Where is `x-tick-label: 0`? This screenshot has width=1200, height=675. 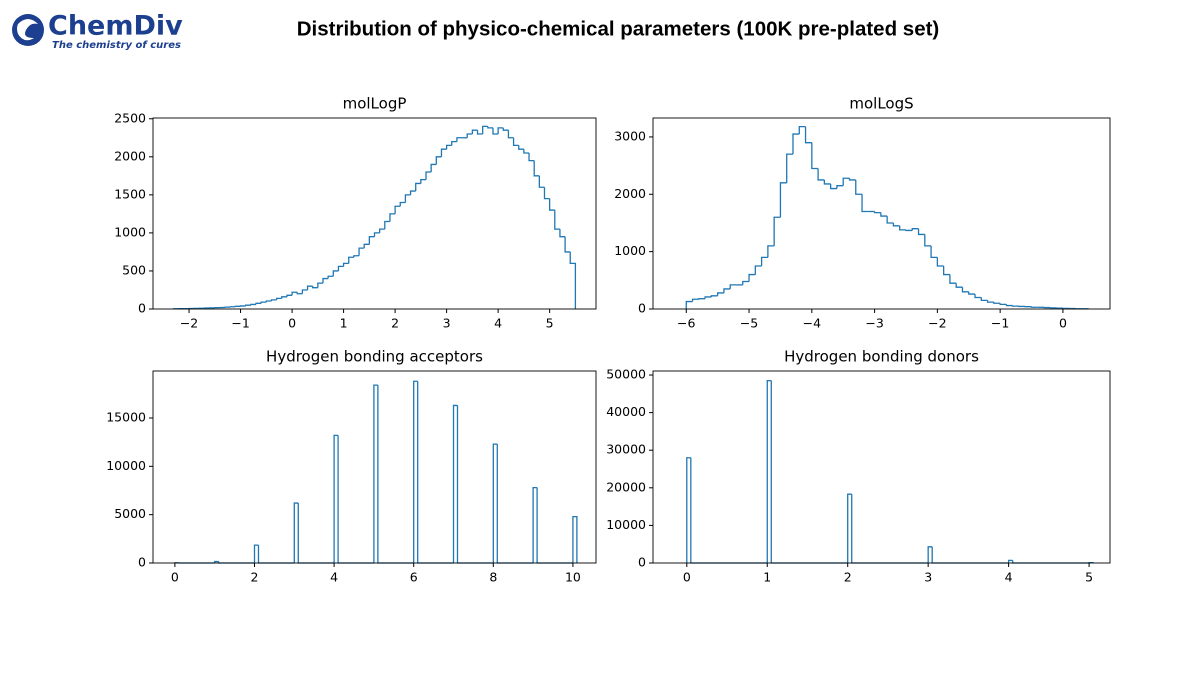
x-tick-label: 0 is located at coordinates (687, 577).